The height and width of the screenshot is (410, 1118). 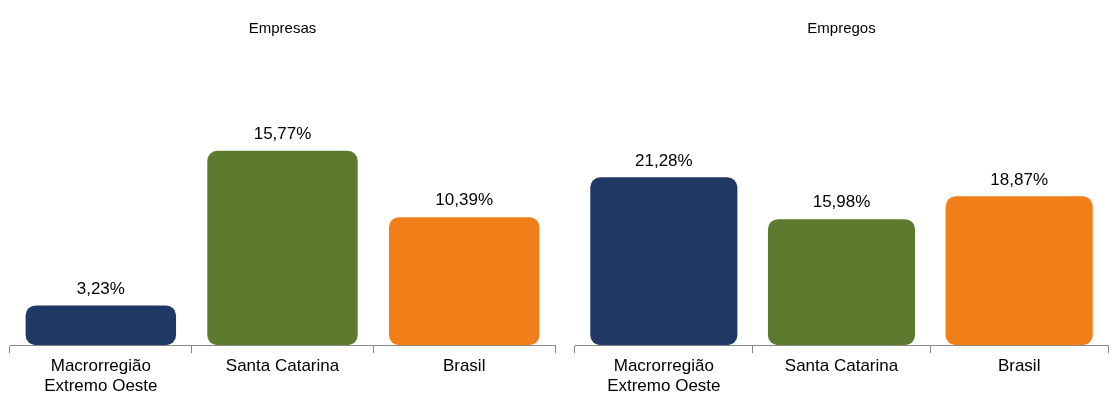 I want to click on chart-title: Empregos, so click(x=841, y=28).